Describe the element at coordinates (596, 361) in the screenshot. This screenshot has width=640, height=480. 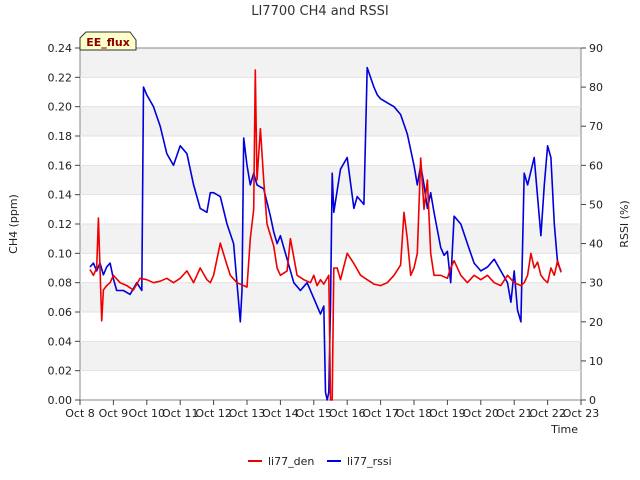
I see `y-right-tick-label: 10` at that location.